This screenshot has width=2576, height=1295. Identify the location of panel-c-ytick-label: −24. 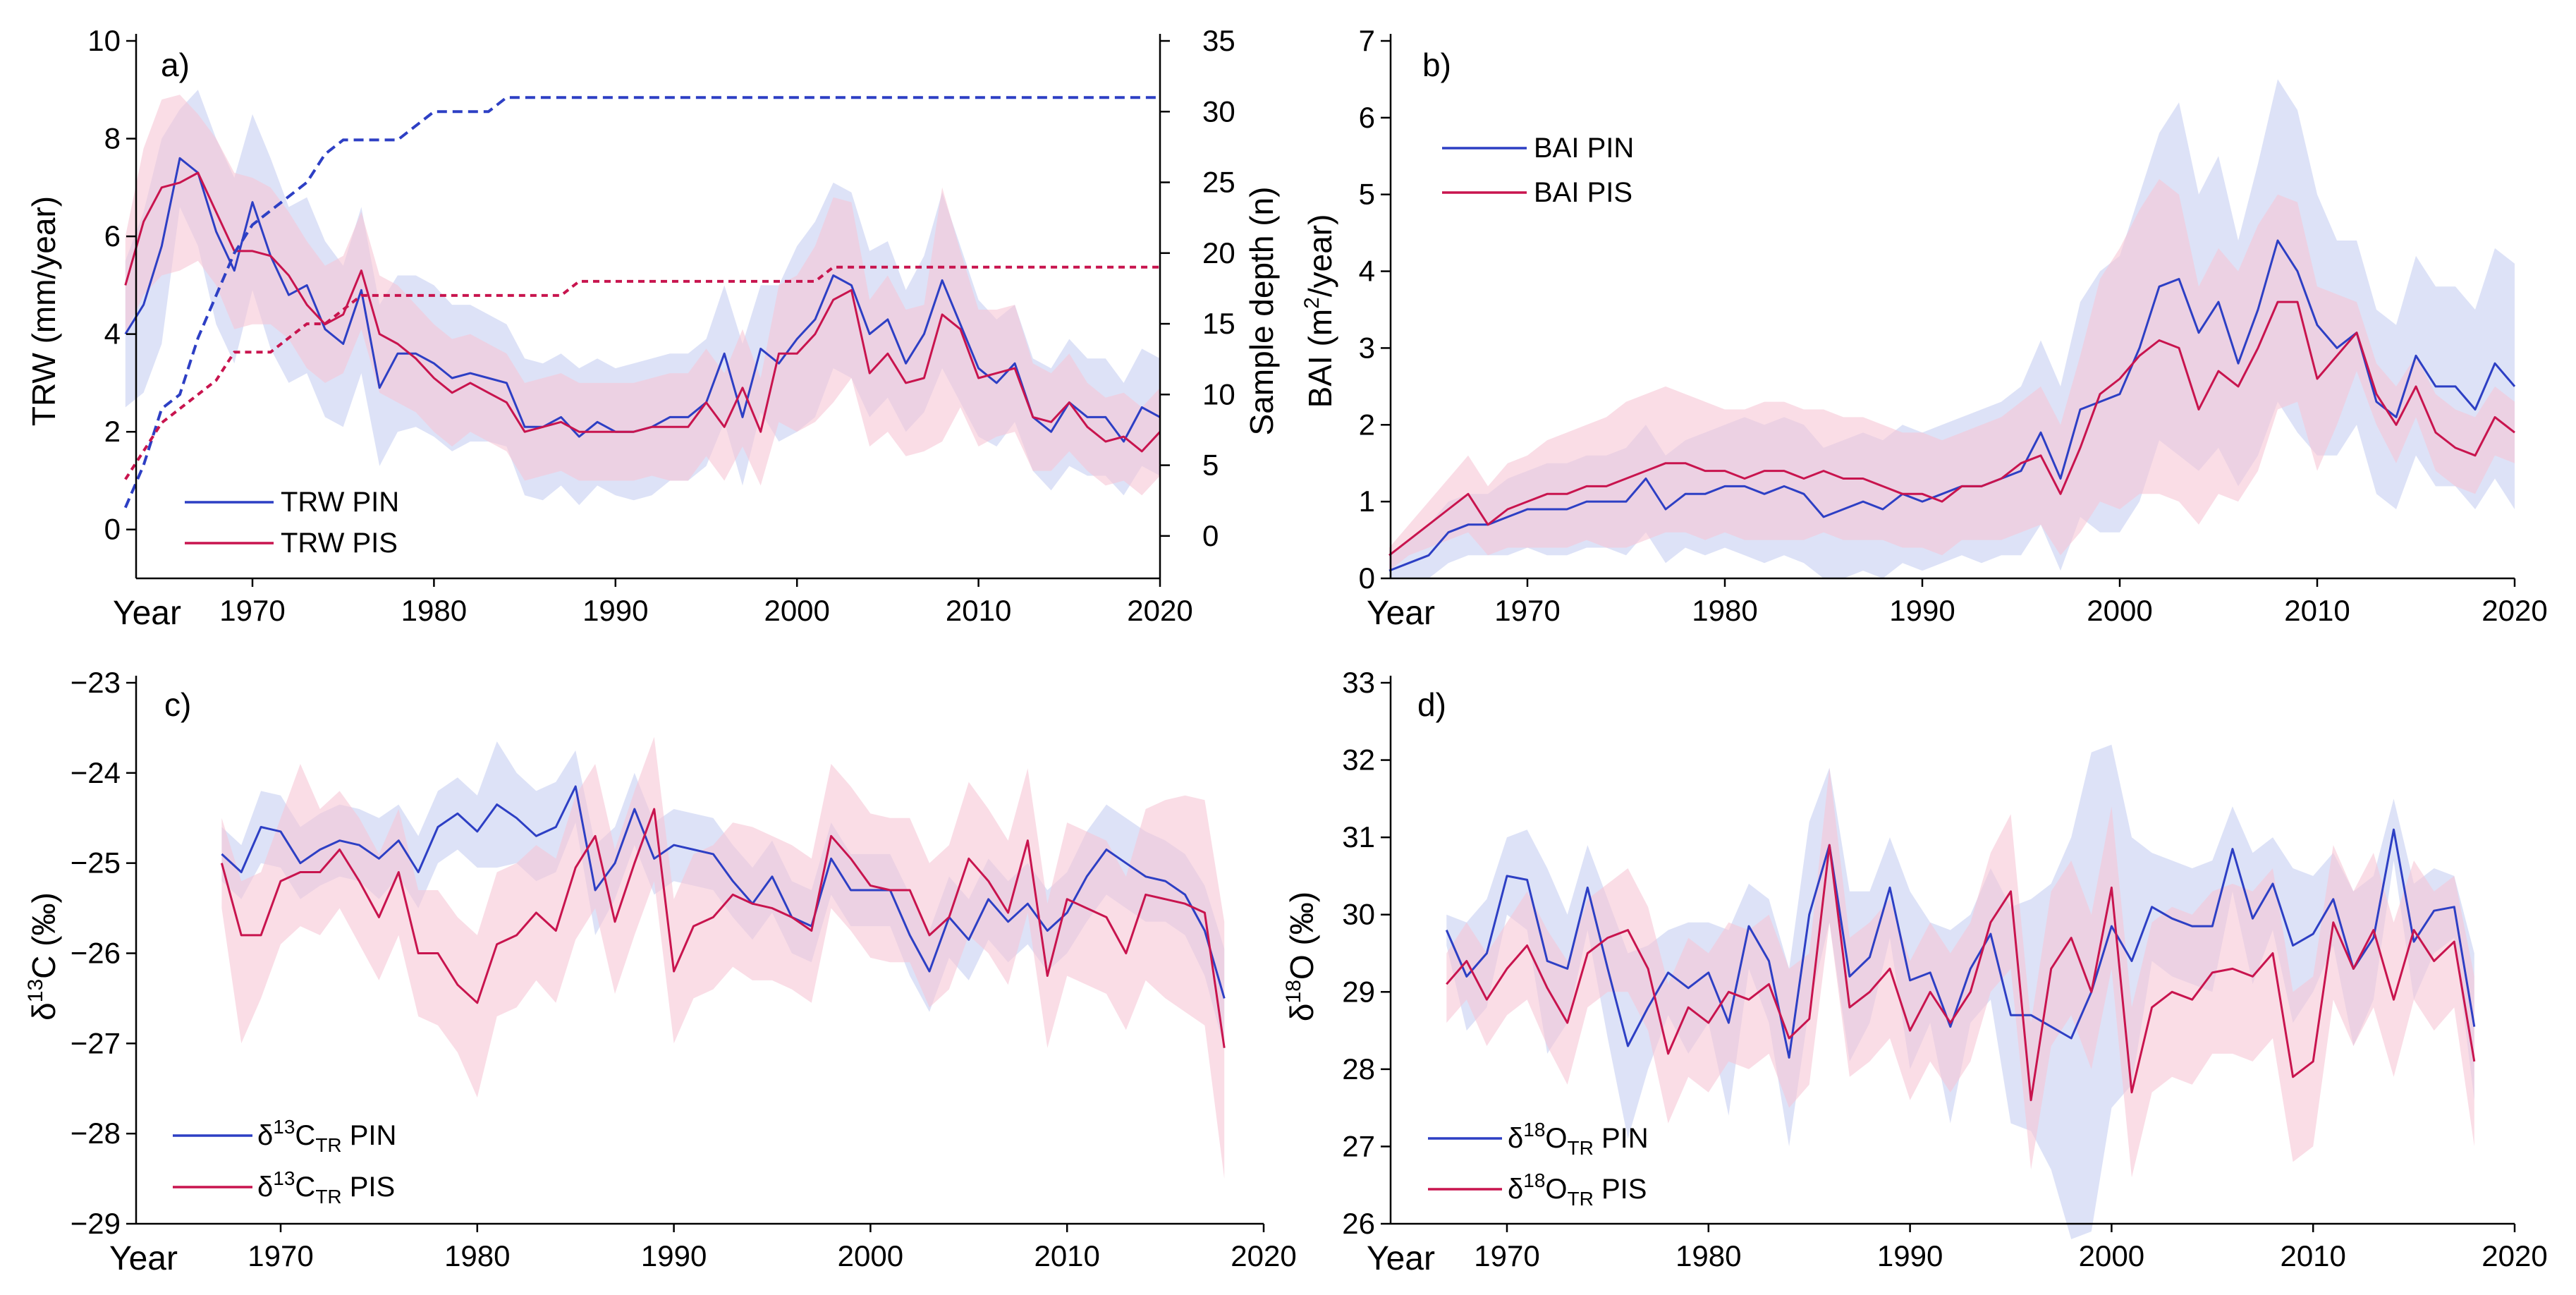
(96, 772).